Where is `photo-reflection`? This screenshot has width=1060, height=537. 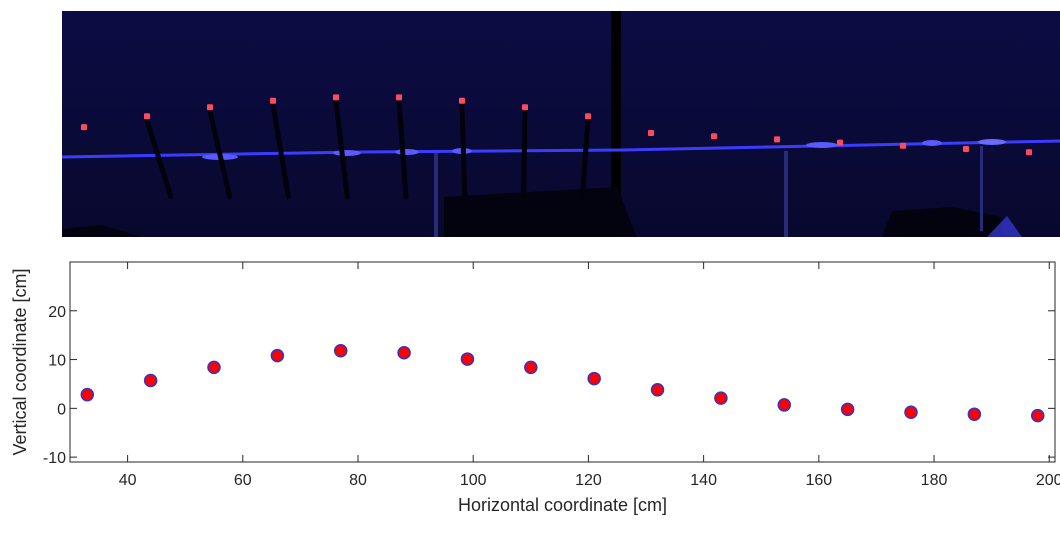
photo-reflection is located at coordinates (1004, 226).